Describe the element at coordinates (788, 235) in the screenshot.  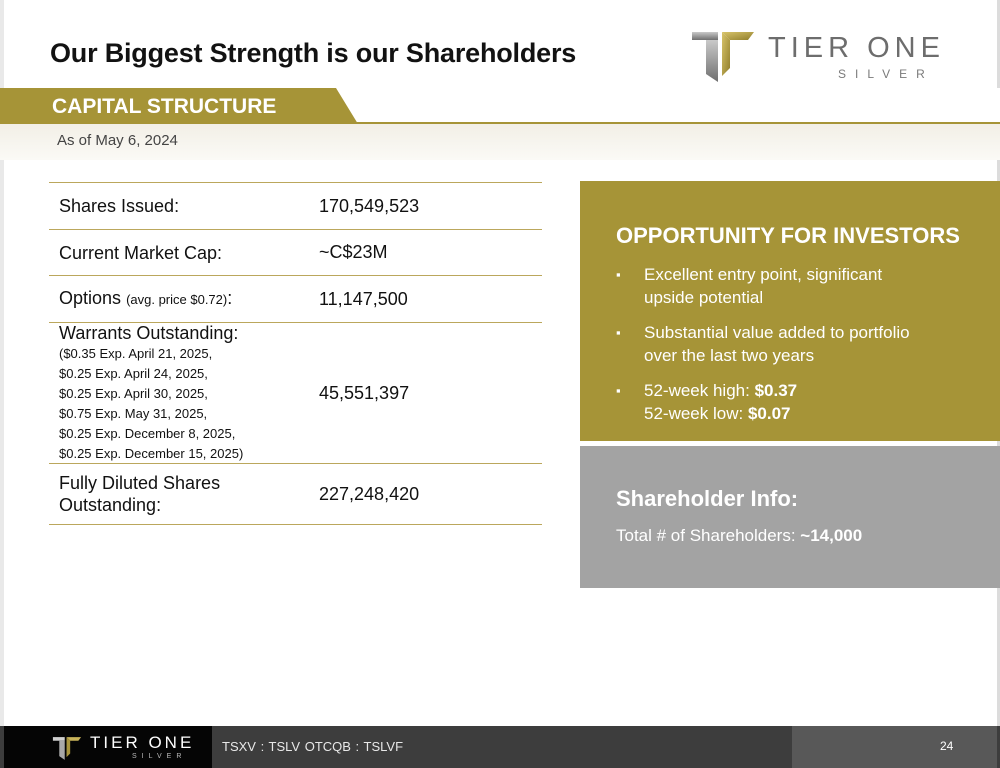
I see `opportunity-title: OPPORTUNITY FOR INVESTORS` at that location.